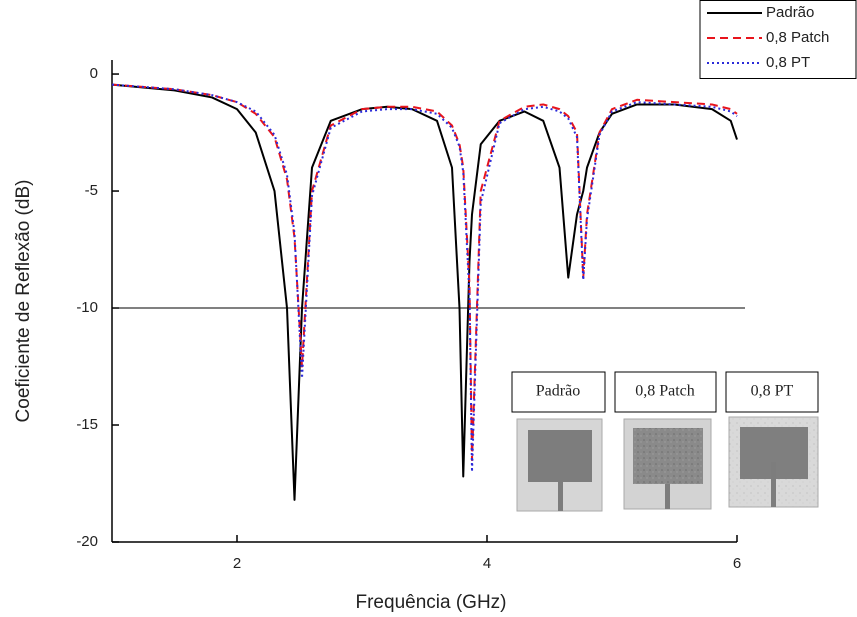 The width and height of the screenshot is (857, 617). I want to click on legend-label: 0,8 Patch, so click(797, 37).